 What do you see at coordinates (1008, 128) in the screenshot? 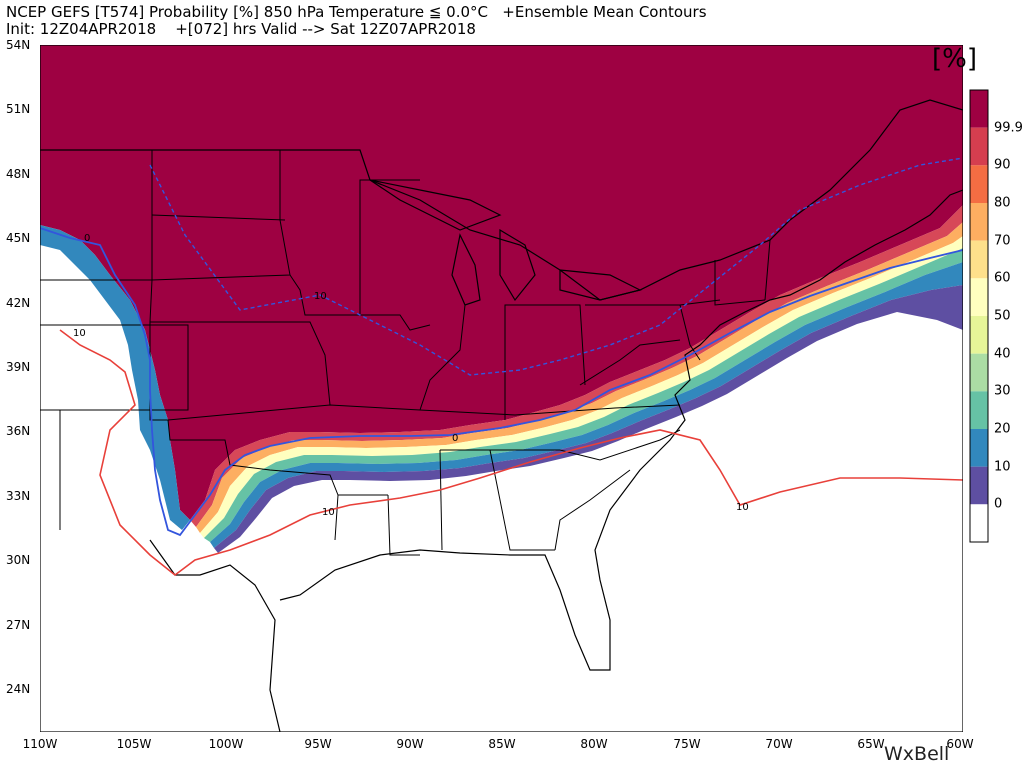
I see `colorbar-label: 99.9` at bounding box center [1008, 128].